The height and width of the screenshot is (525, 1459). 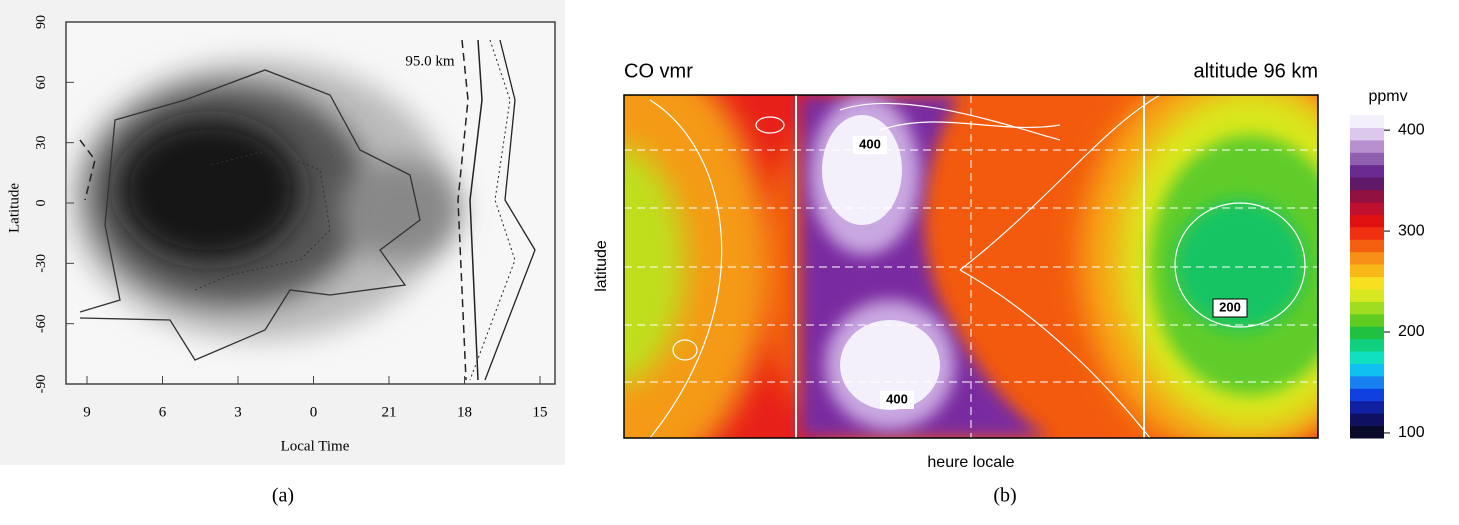 I want to click on x-tick-label: 9, so click(x=87, y=412).